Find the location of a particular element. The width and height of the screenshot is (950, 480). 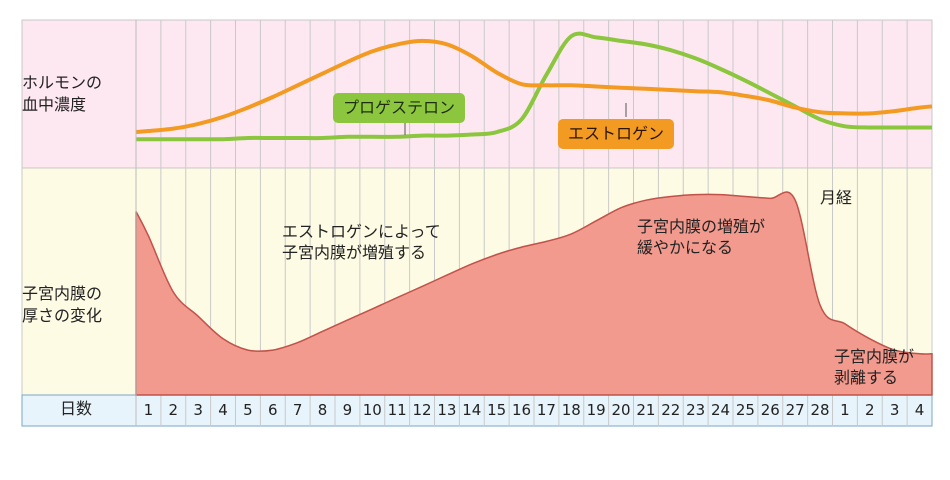

day-tick: 19 is located at coordinates (596, 410).